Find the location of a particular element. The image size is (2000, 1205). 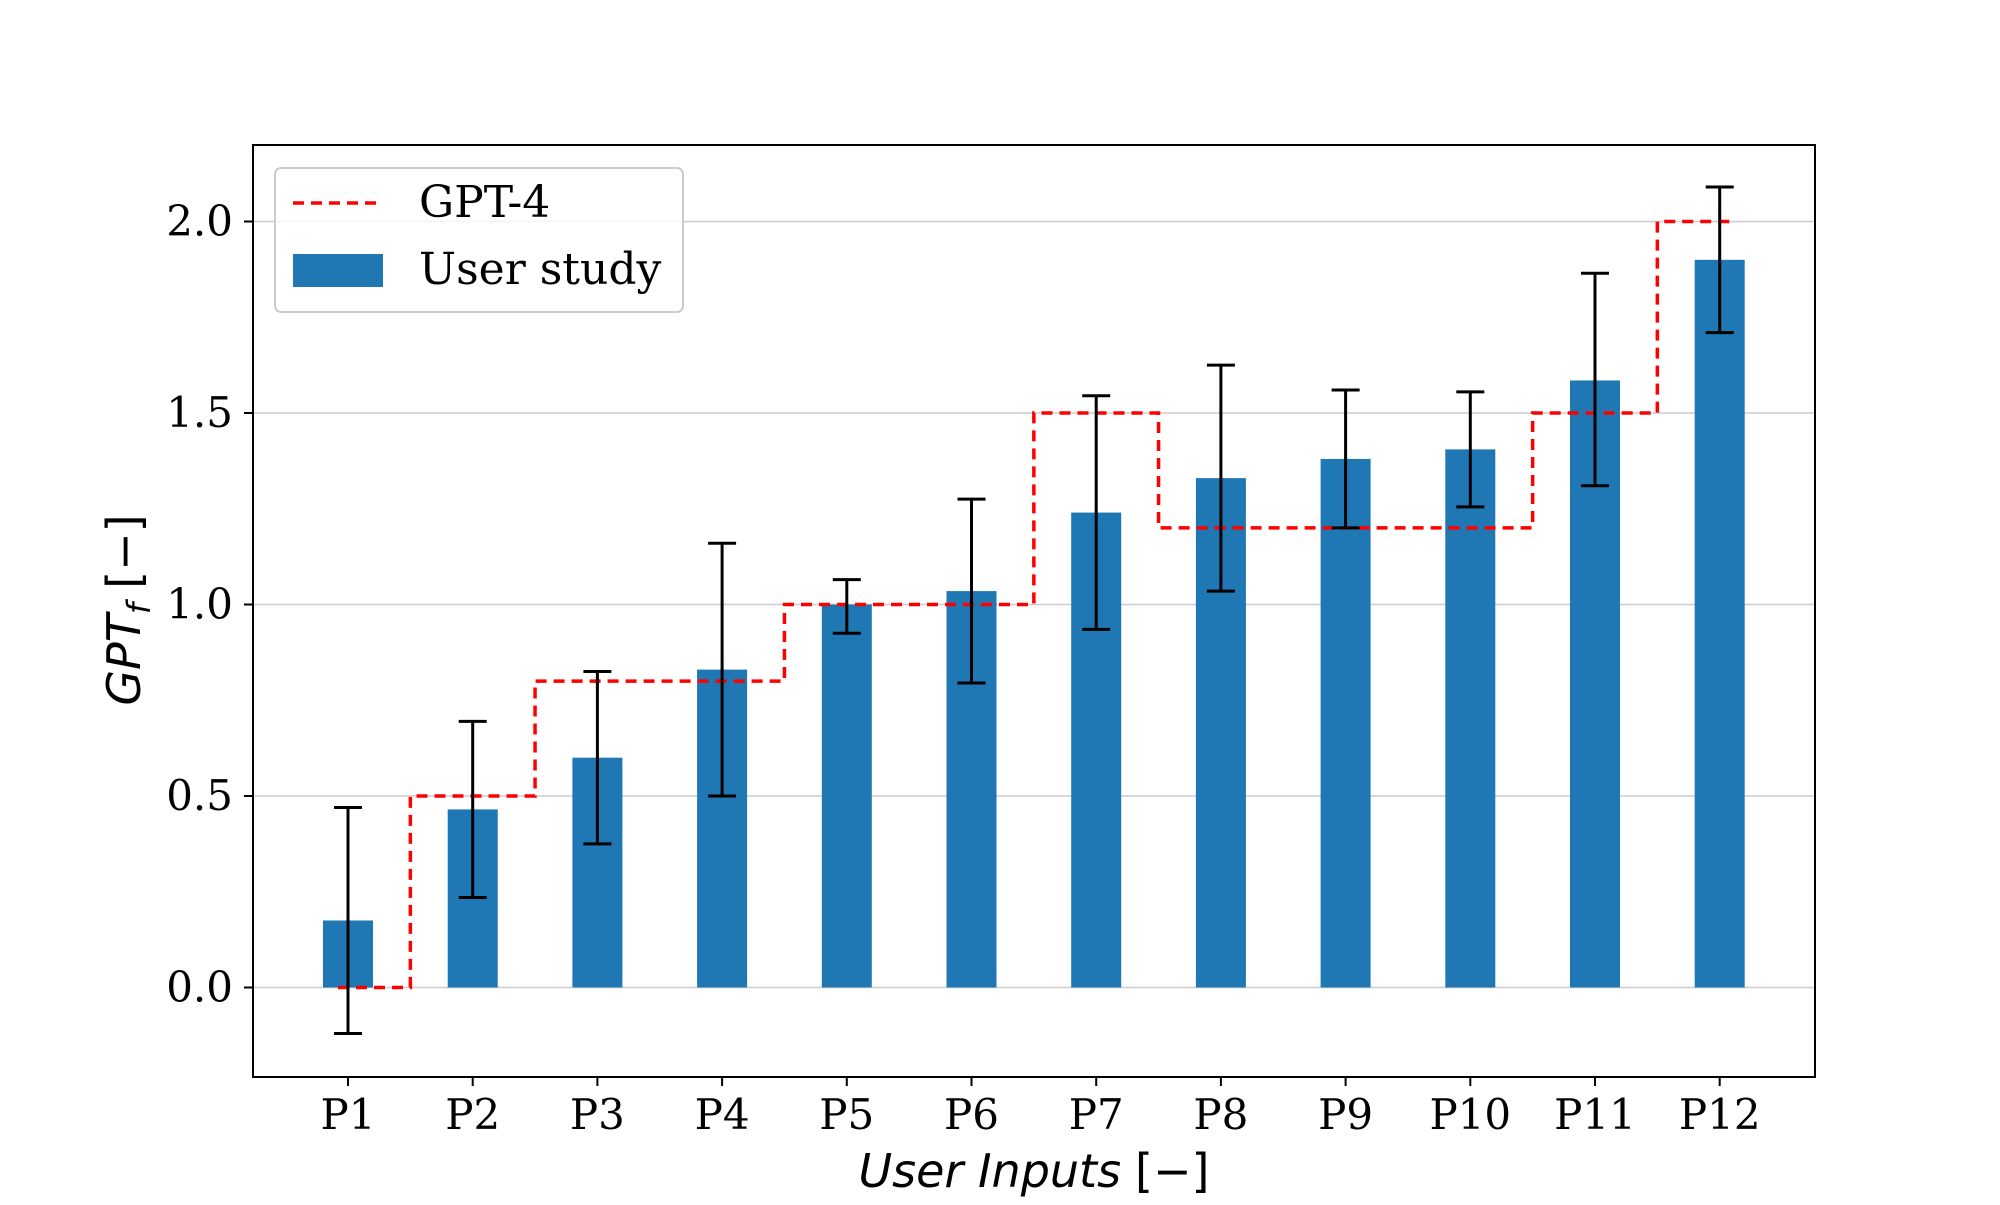

bar-p9 is located at coordinates (1345, 723).